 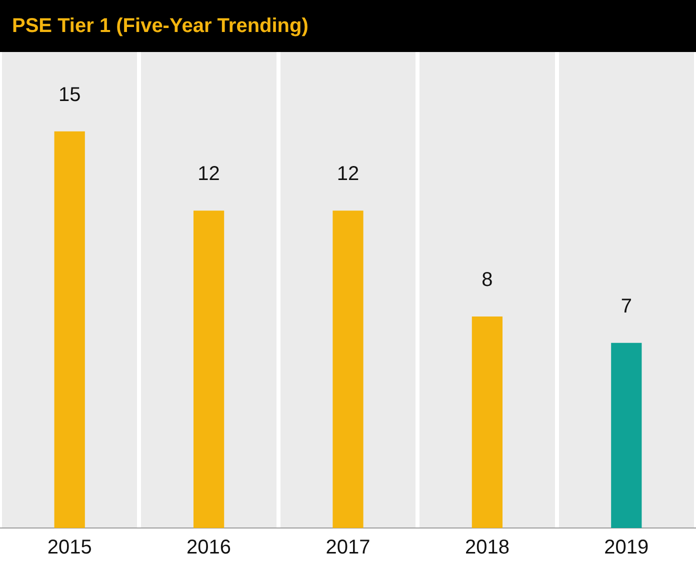 I want to click on data-label: 8, so click(x=487, y=279).